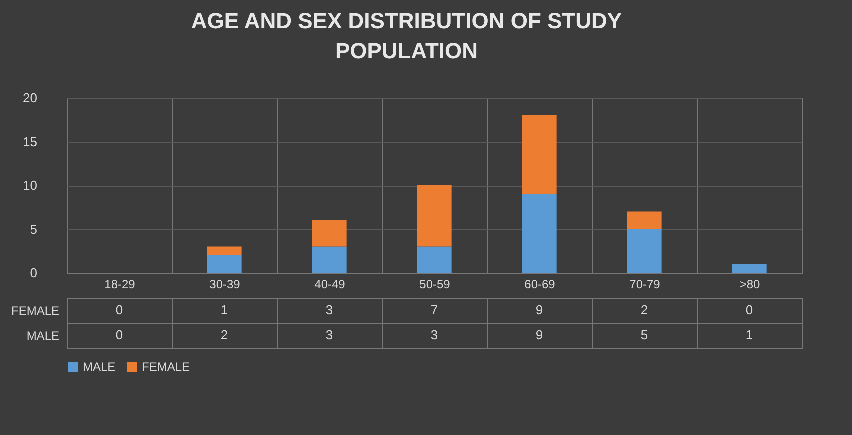  I want to click on text: MALE, so click(43, 336).